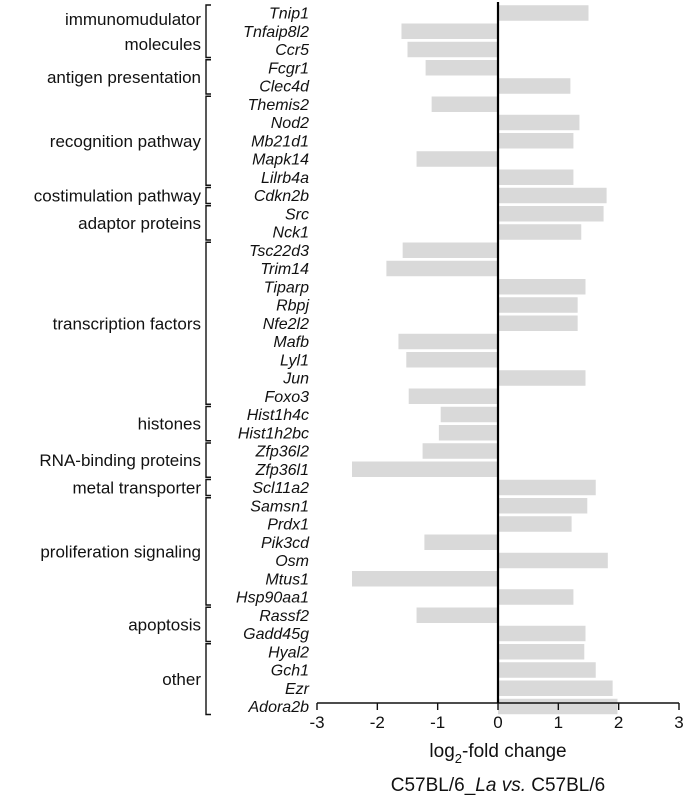 The width and height of the screenshot is (685, 806). Describe the element at coordinates (284, 87) in the screenshot. I see `gene-label-clec4d: Clec4d` at that location.